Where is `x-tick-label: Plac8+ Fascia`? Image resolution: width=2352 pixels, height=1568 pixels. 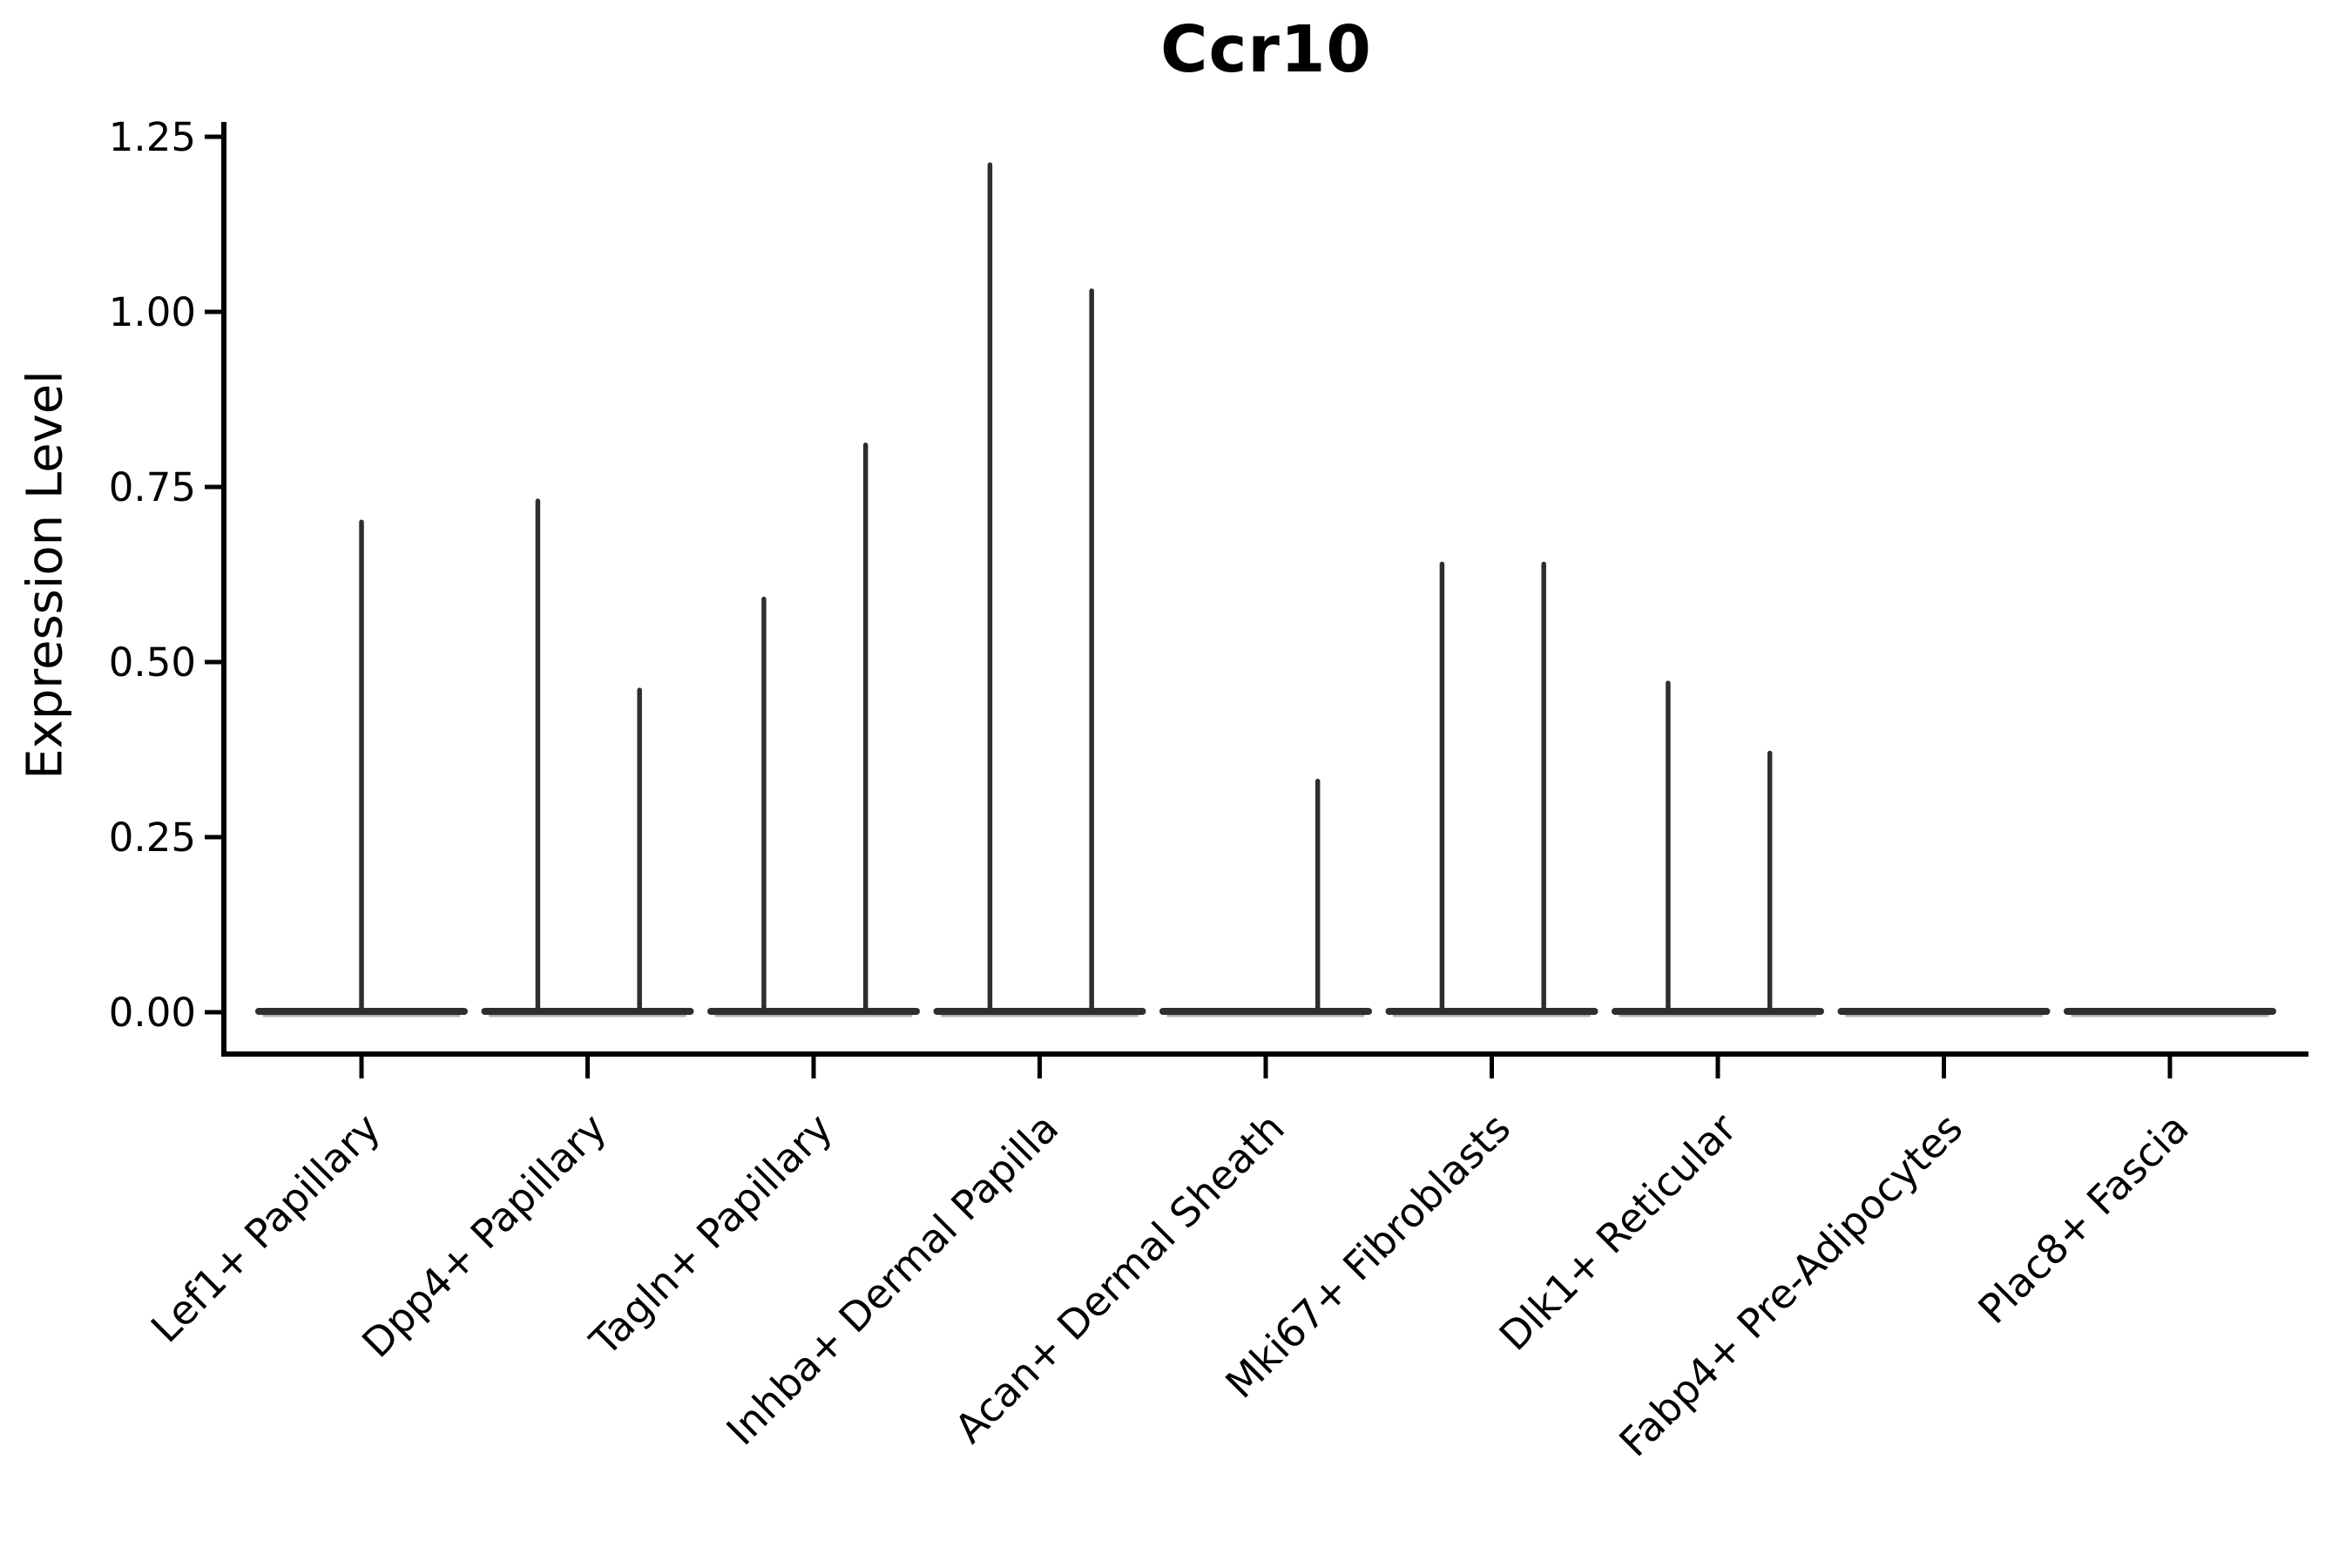
x-tick-label: Plac8+ Fascia is located at coordinates (2083, 1219).